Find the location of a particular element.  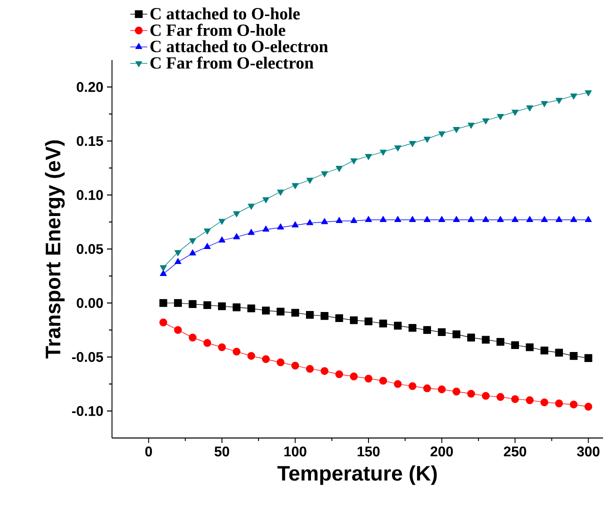

y-tick-label: 0.20 is located at coordinates (89, 87).